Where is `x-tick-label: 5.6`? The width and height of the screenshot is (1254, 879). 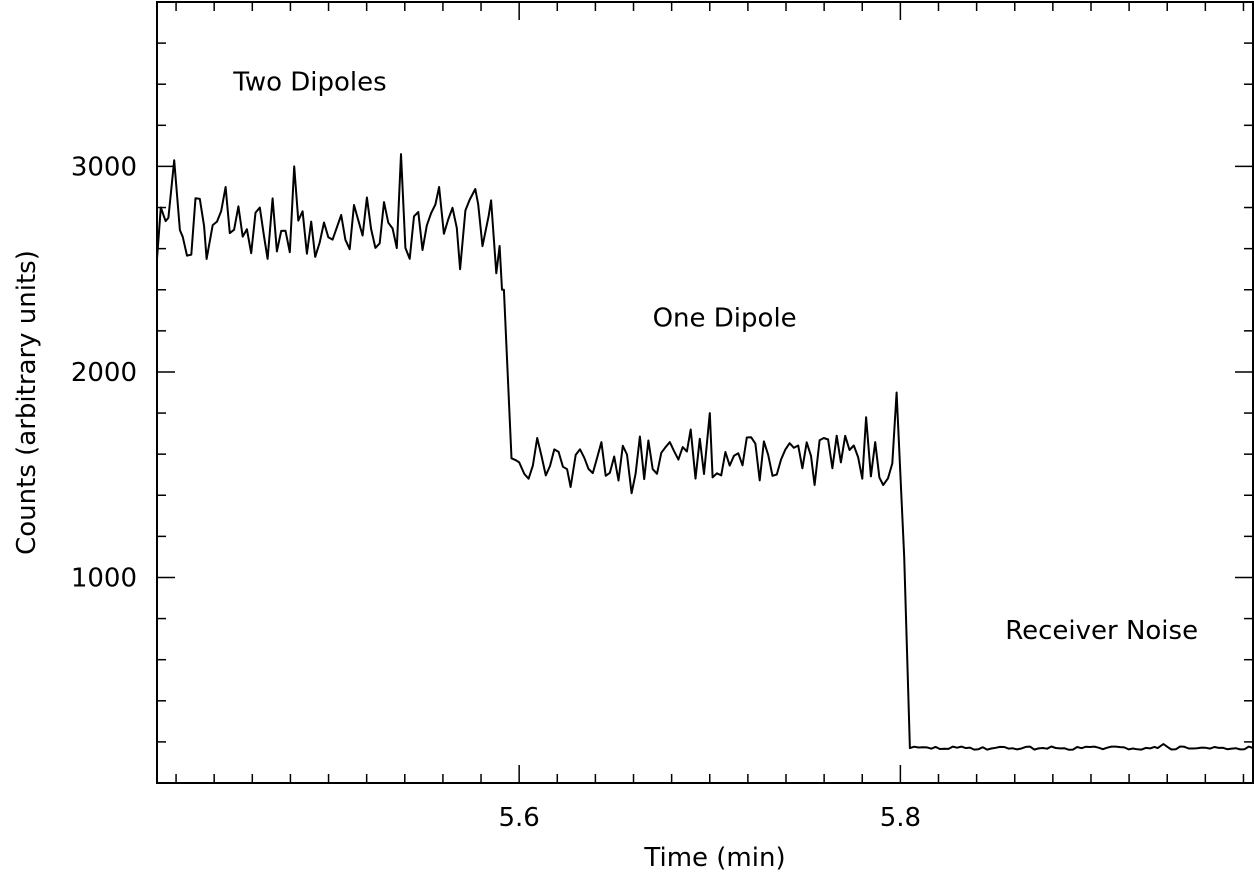
x-tick-label: 5.6 is located at coordinates (518, 818).